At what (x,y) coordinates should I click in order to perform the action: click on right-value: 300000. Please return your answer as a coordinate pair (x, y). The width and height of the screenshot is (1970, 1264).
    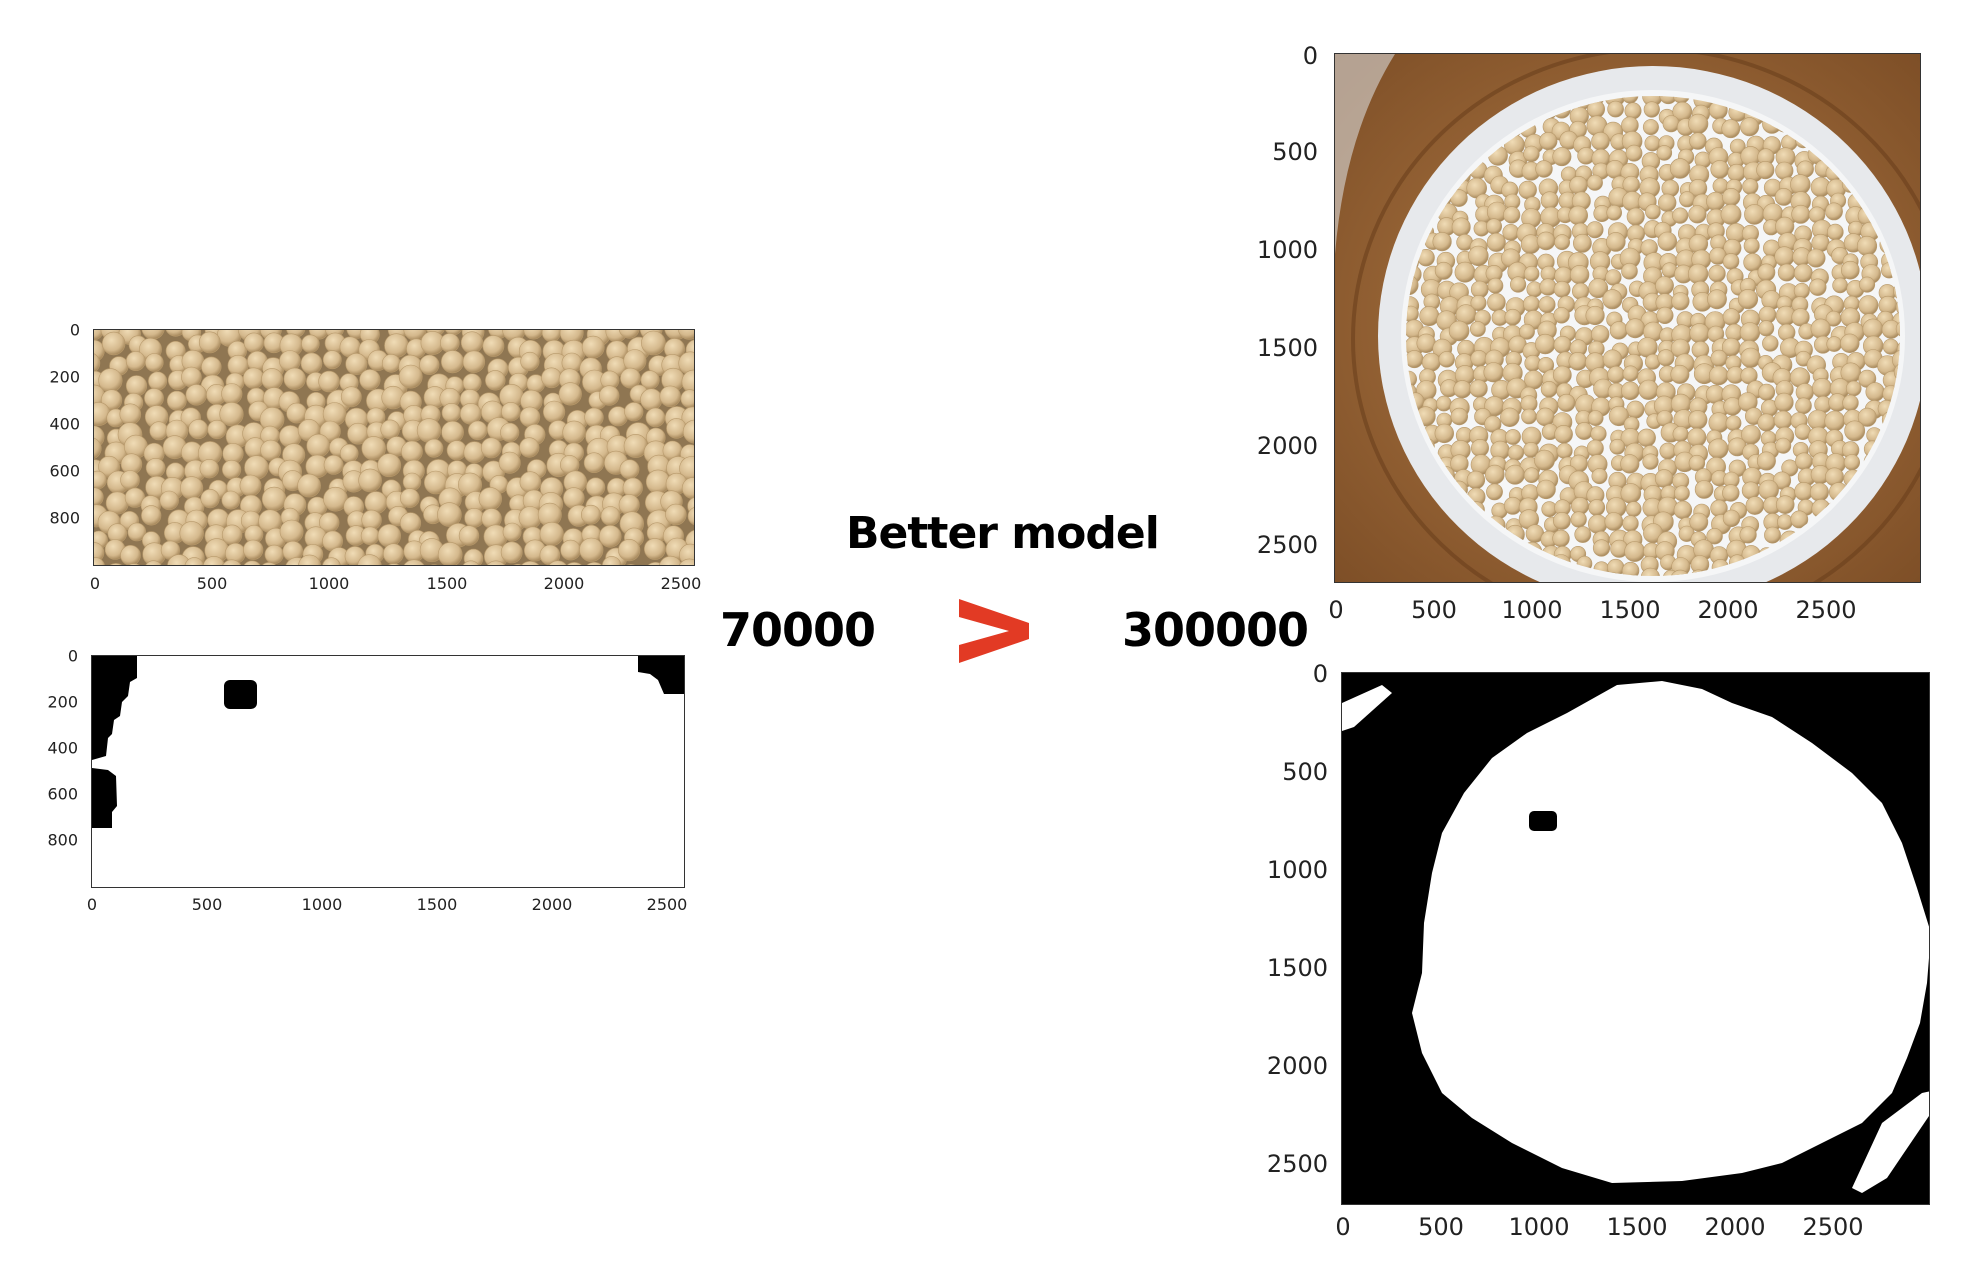
    Looking at the image, I should click on (1215, 630).